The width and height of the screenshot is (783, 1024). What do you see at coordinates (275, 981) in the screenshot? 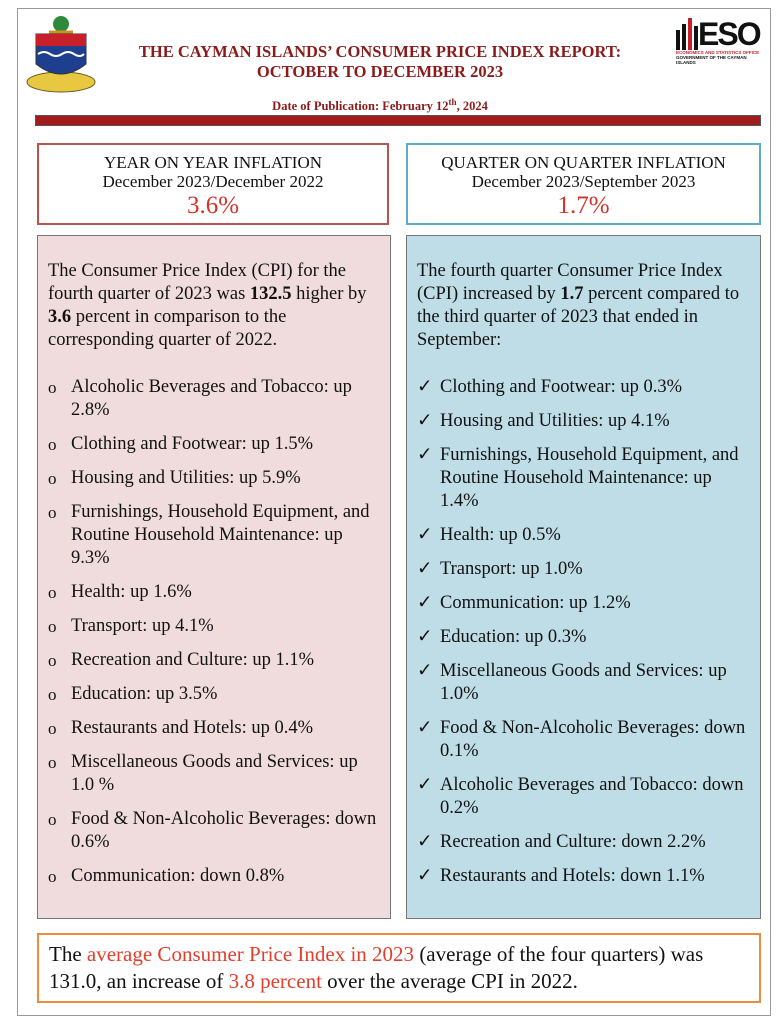
I see `text-segment: 3.8 percent` at bounding box center [275, 981].